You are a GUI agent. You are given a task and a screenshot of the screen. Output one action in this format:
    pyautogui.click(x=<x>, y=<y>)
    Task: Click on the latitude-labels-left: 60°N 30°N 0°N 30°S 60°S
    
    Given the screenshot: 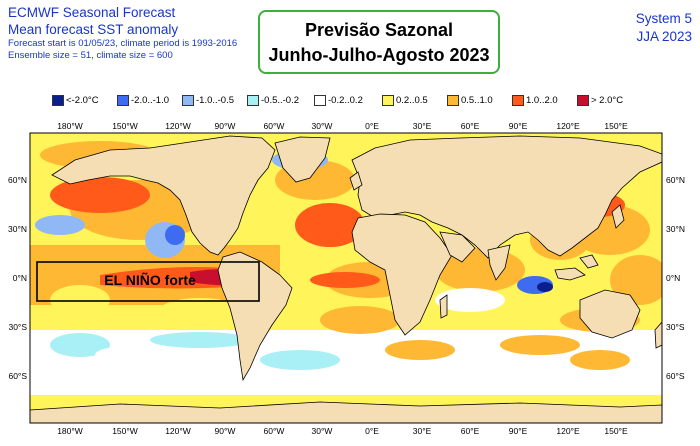 What is the action you would take?
    pyautogui.click(x=17, y=278)
    